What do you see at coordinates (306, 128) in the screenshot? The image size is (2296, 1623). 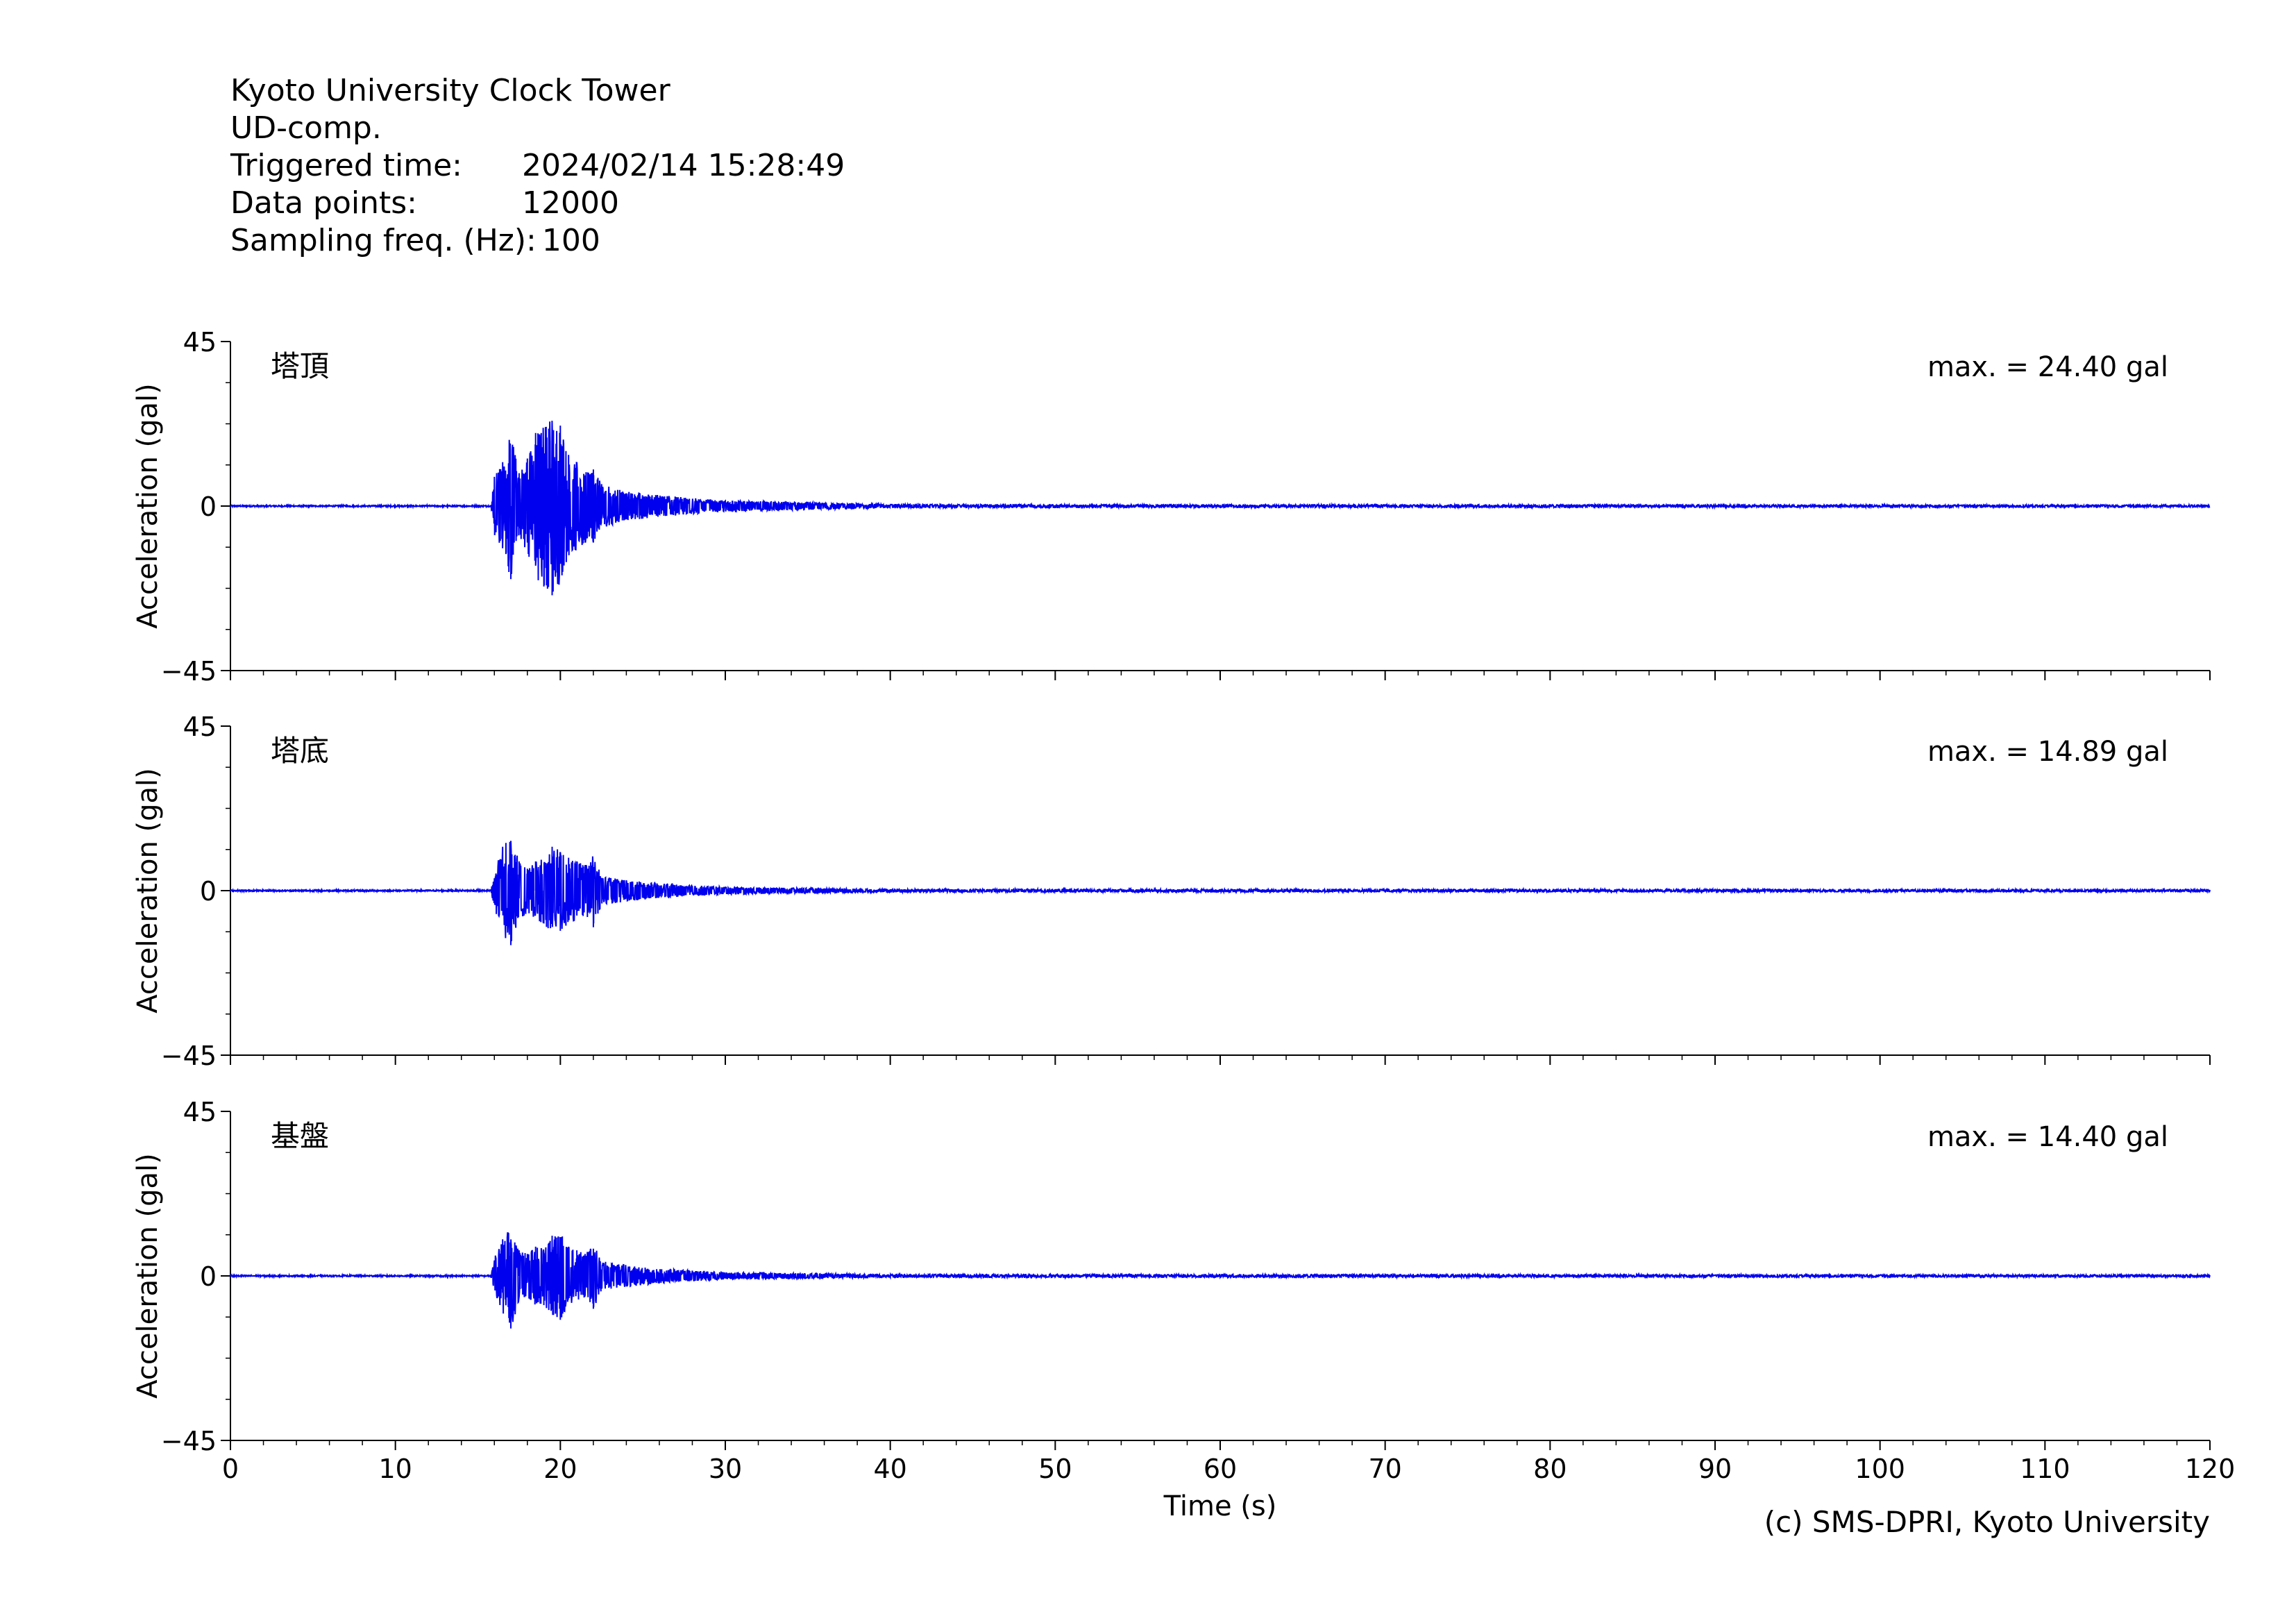 I see `component-label: UD-comp.` at bounding box center [306, 128].